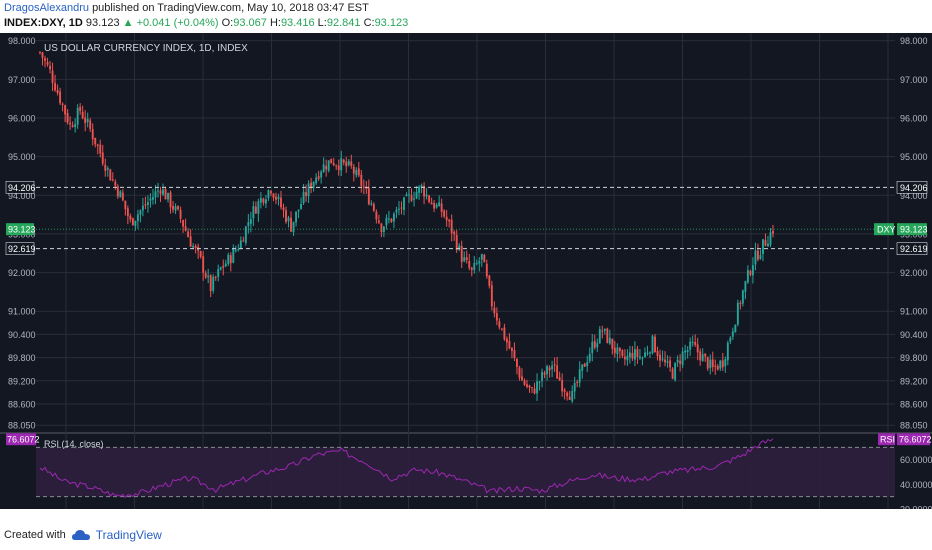 The width and height of the screenshot is (932, 550). Describe the element at coordinates (22, 41) in the screenshot. I see `y-tick-left: 98.000` at that location.